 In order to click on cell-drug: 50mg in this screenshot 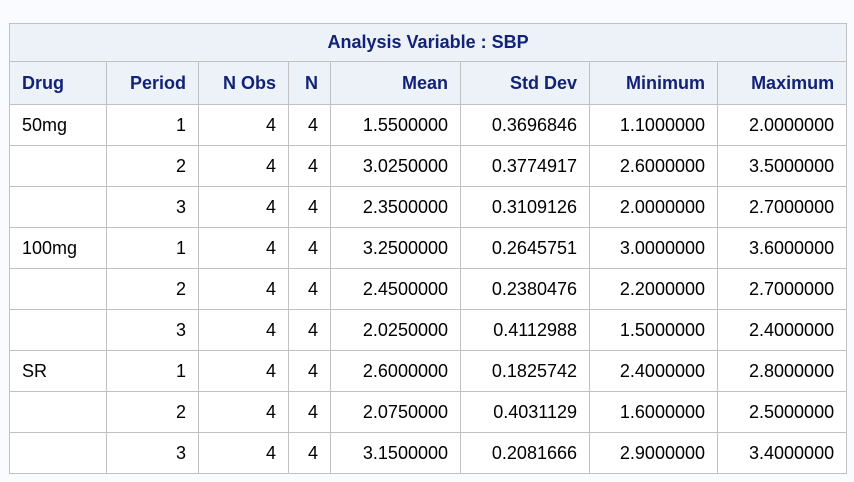, I will do `click(58, 125)`.